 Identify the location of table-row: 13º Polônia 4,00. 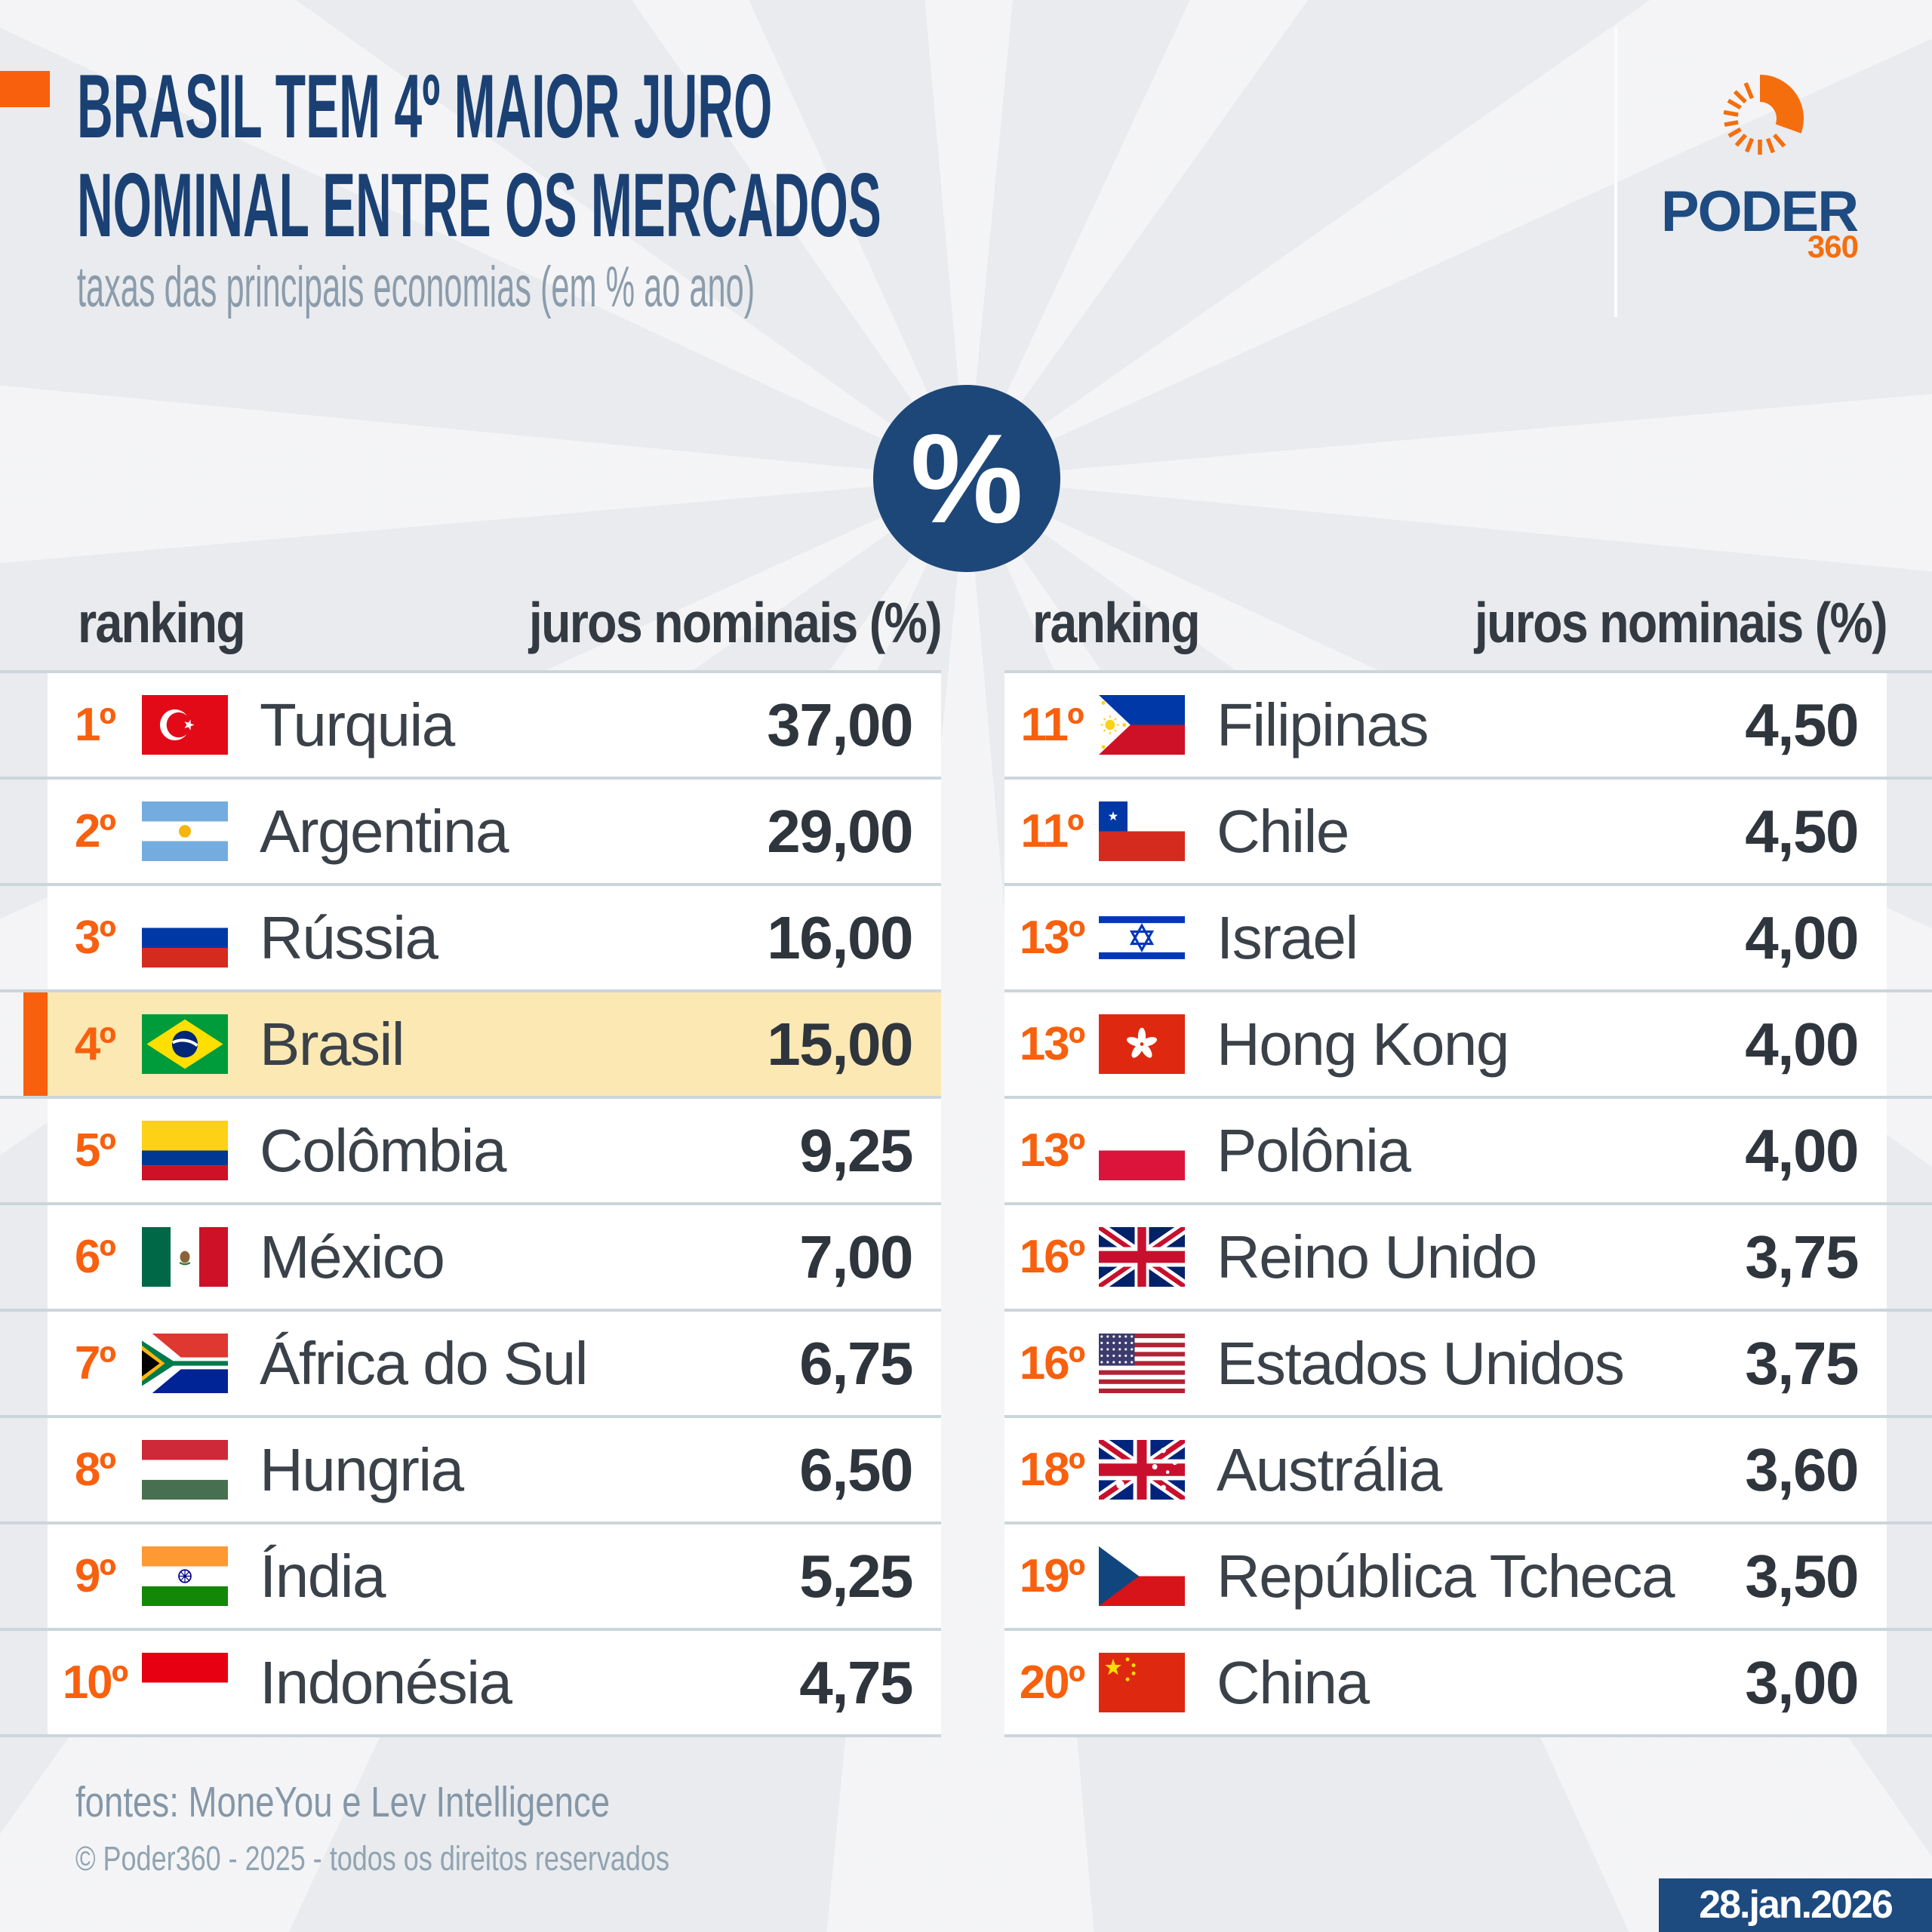
(1468, 1149).